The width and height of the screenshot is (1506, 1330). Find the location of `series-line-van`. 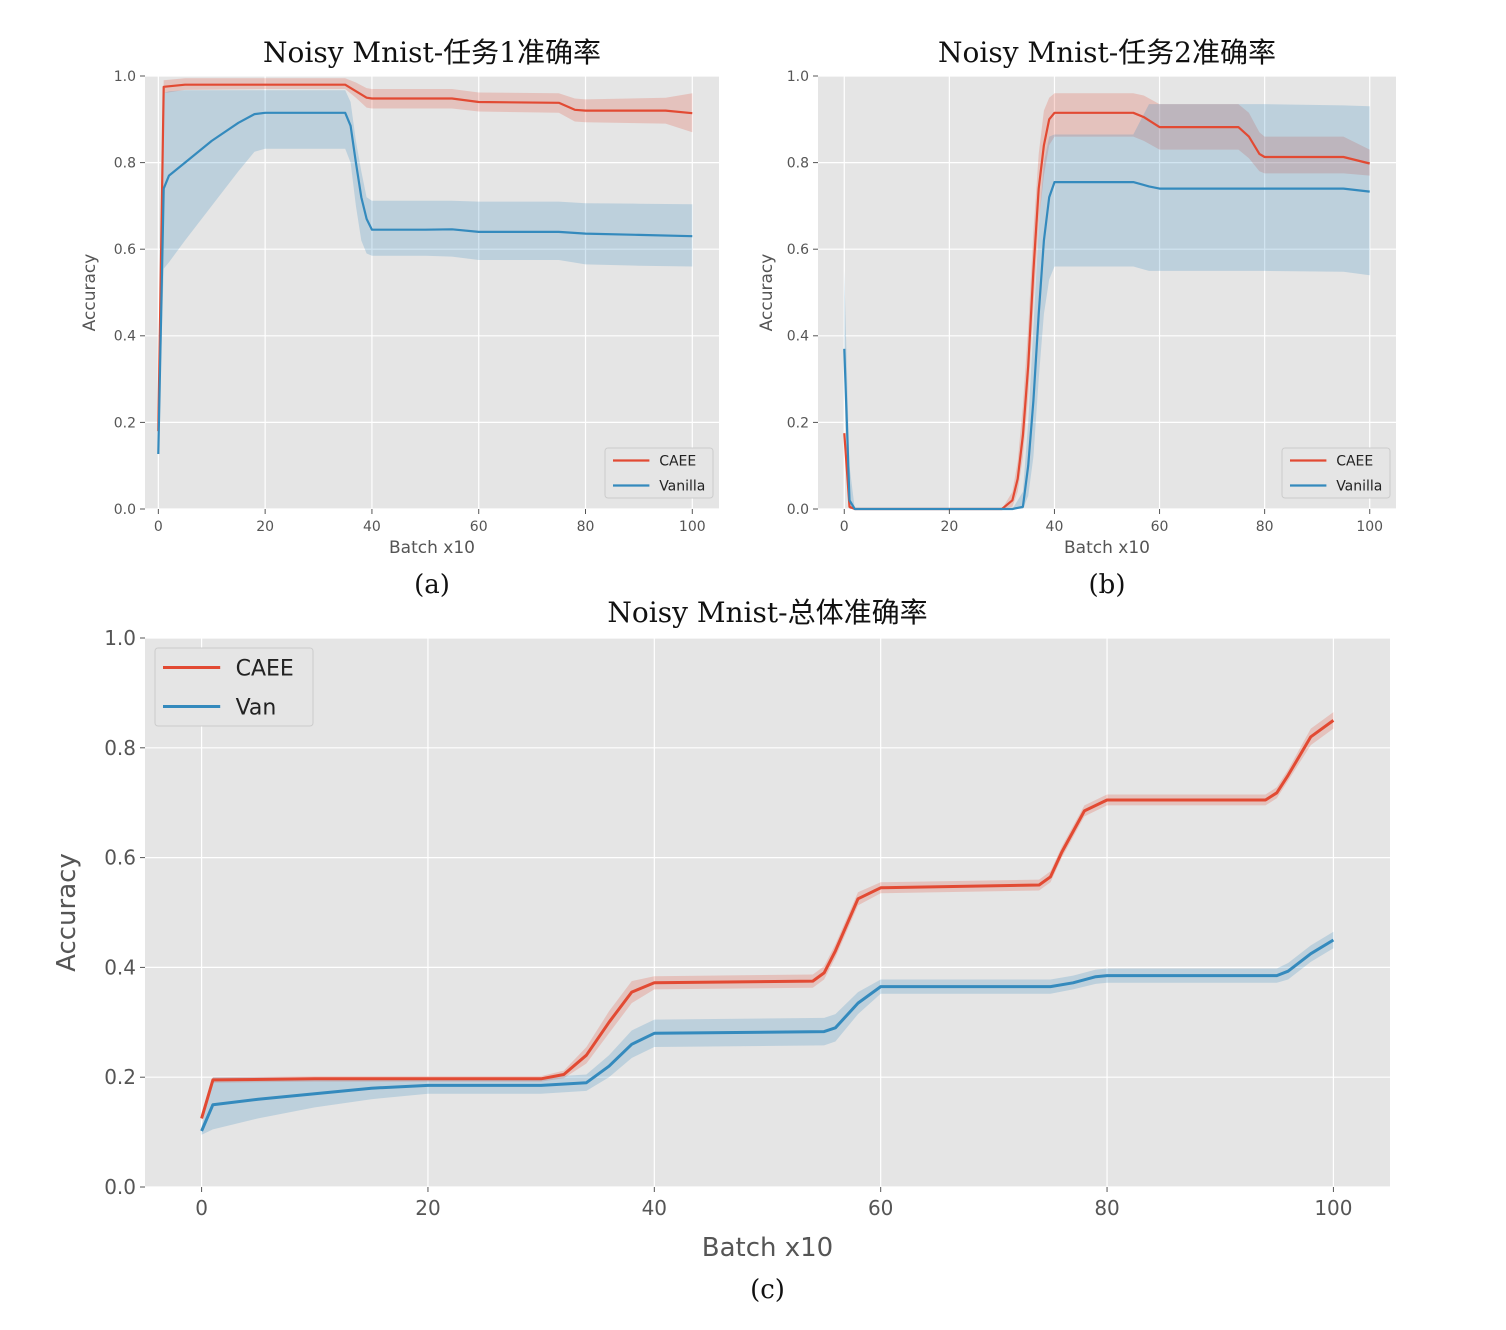

series-line-van is located at coordinates (767, 1035).